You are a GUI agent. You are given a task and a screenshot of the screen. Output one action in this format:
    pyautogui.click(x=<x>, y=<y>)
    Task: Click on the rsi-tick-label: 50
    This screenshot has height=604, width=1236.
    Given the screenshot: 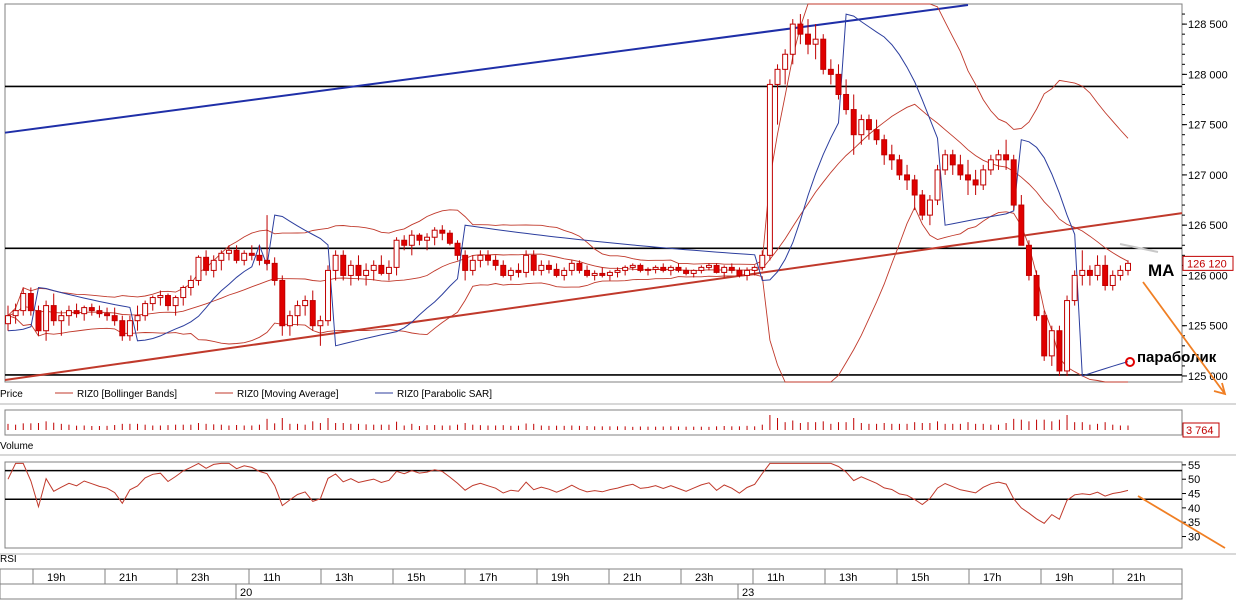 What is the action you would take?
    pyautogui.click(x=1194, y=480)
    